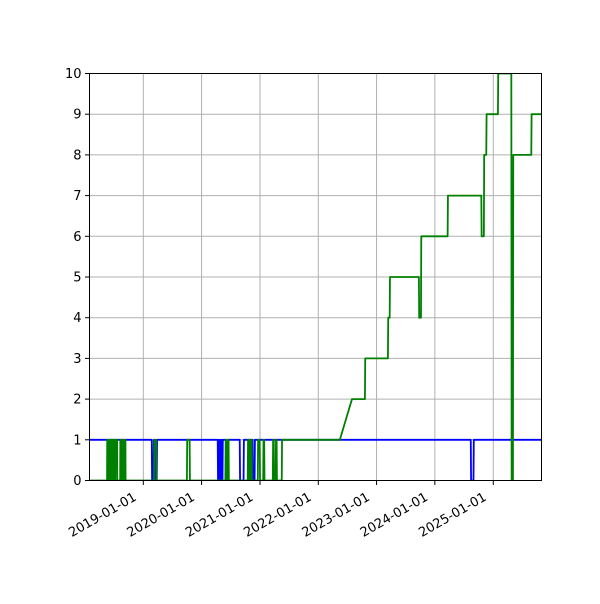 This screenshot has height=604, width=600. What do you see at coordinates (73, 74) in the screenshot?
I see `y-tick-label: 10` at bounding box center [73, 74].